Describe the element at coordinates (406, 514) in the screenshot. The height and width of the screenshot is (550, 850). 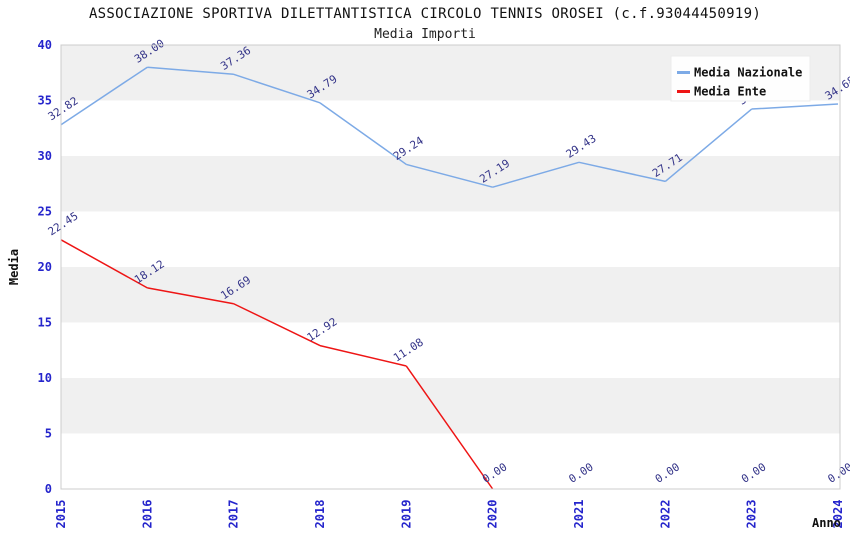
I see `x-tick-label: 2019` at that location.